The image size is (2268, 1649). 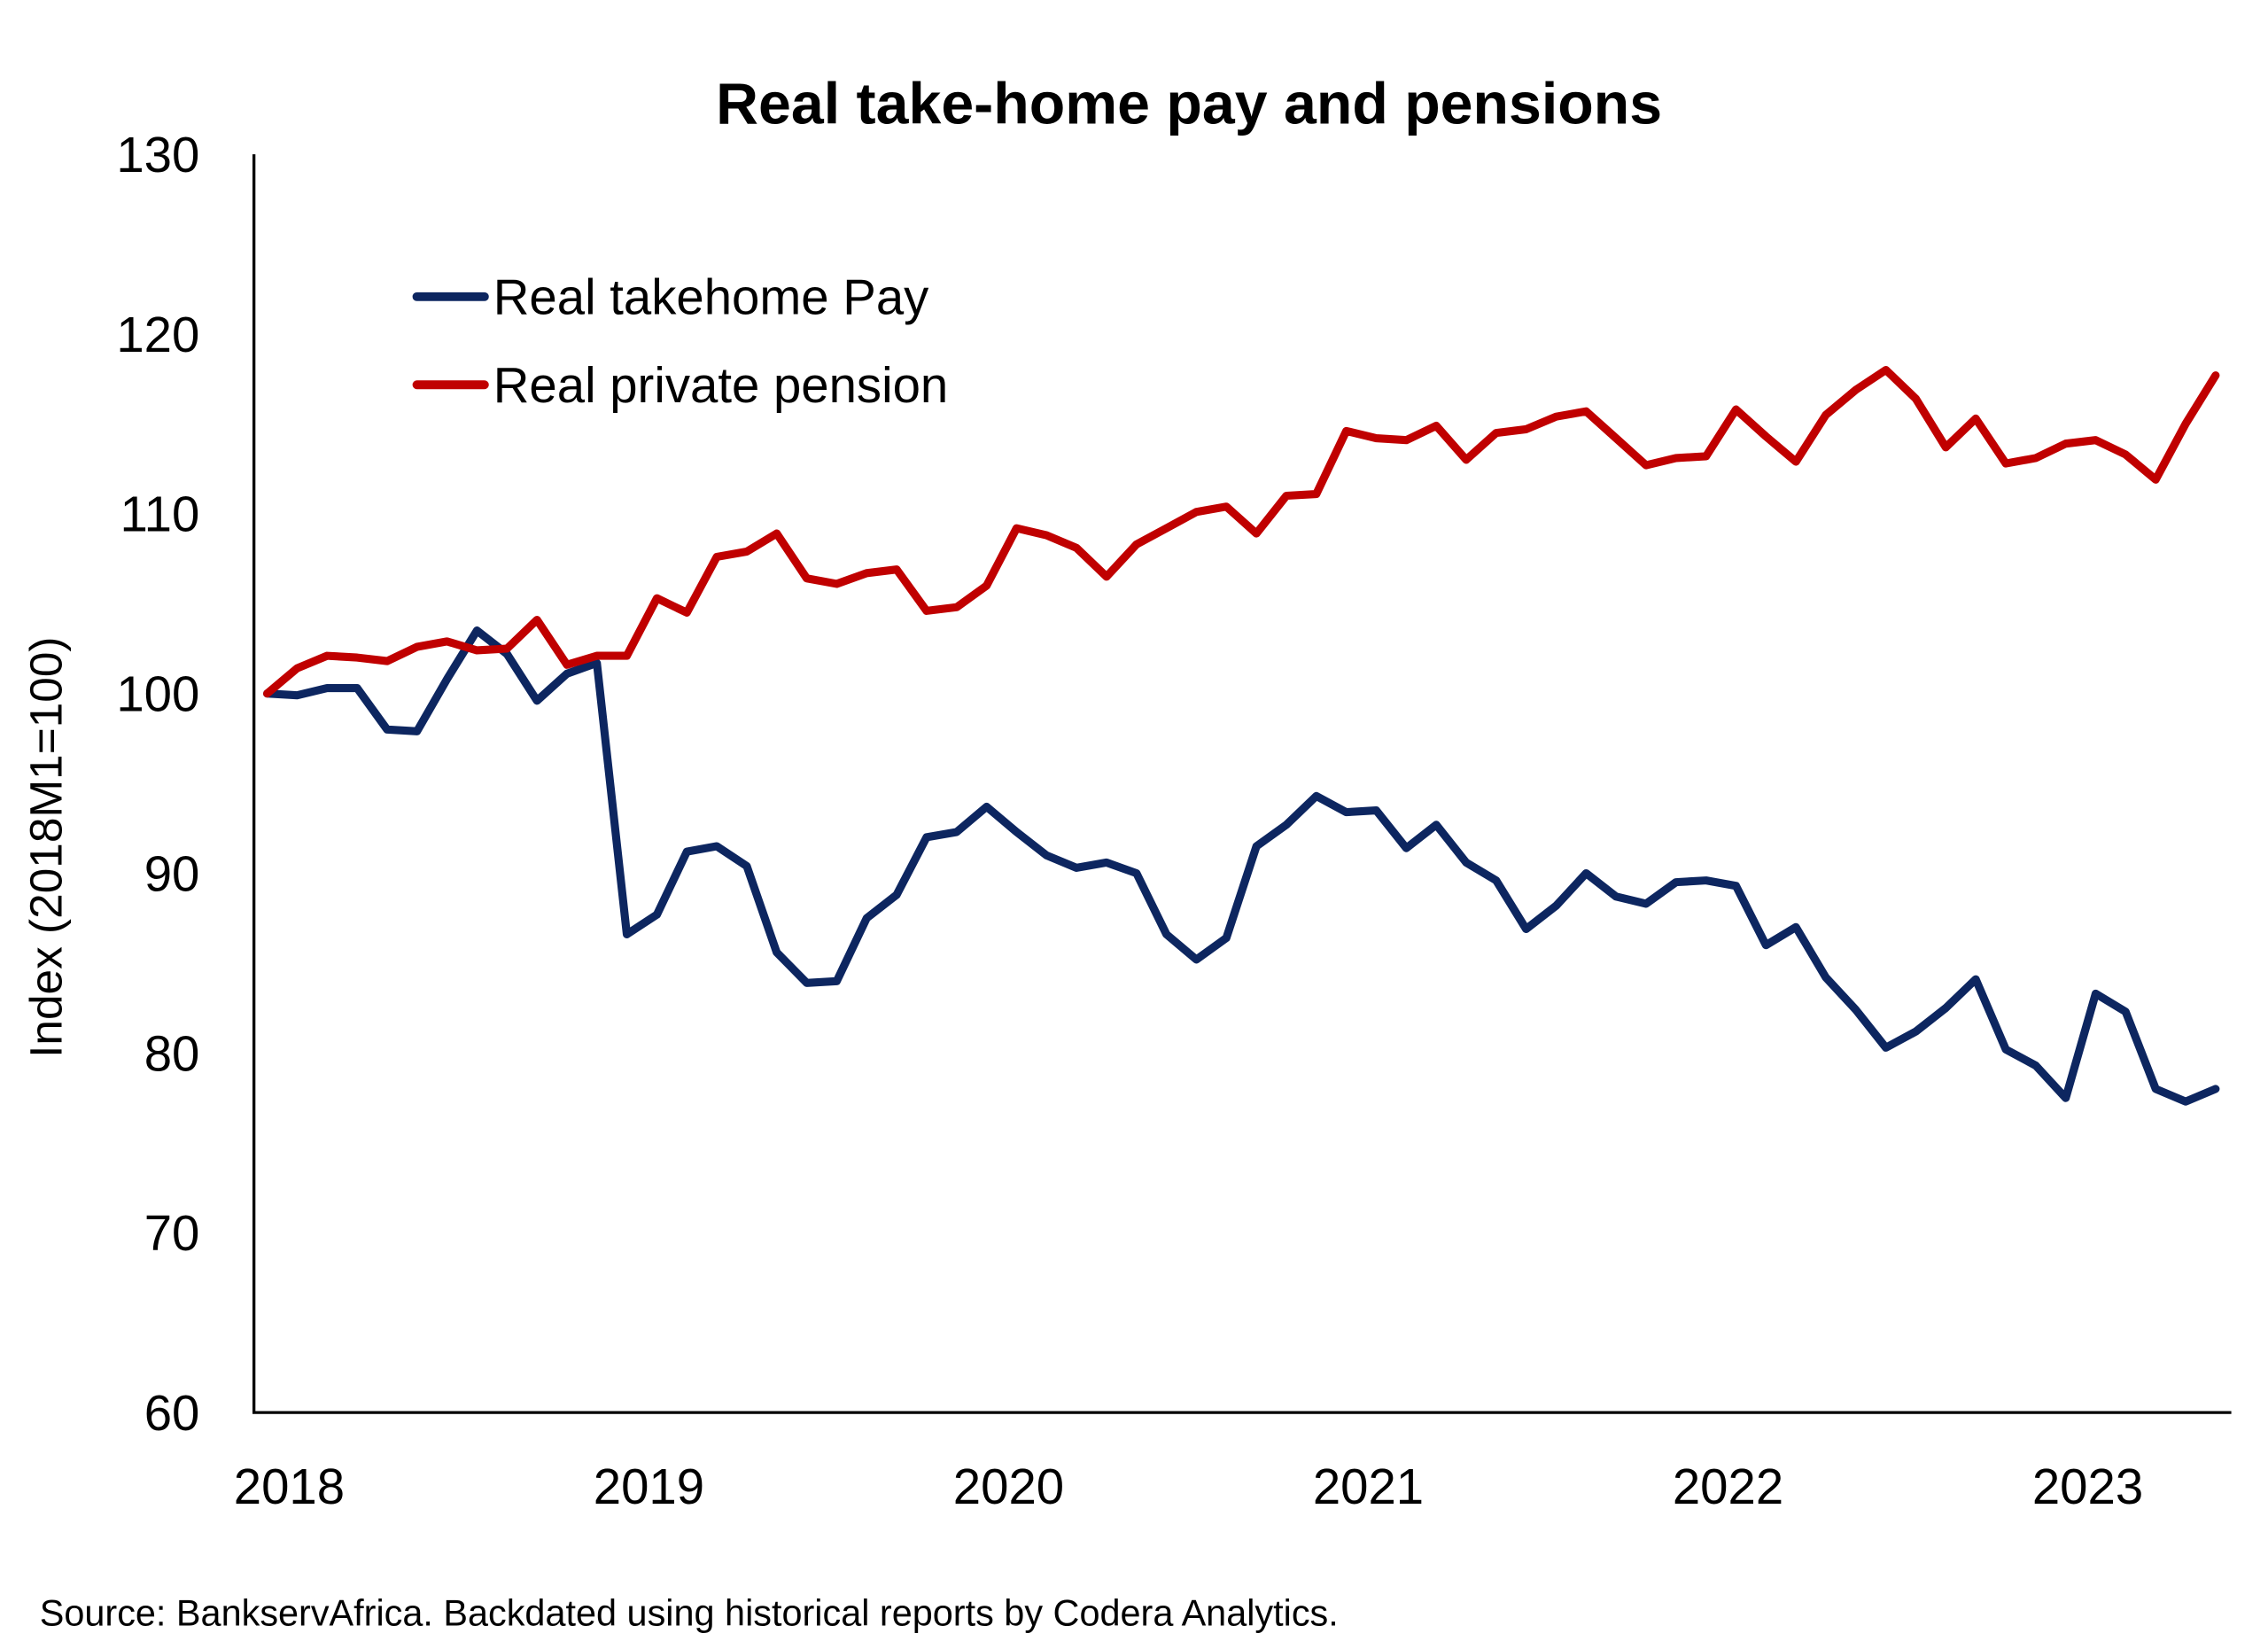 I want to click on x-tick-label: 2020, so click(x=1008, y=1486).